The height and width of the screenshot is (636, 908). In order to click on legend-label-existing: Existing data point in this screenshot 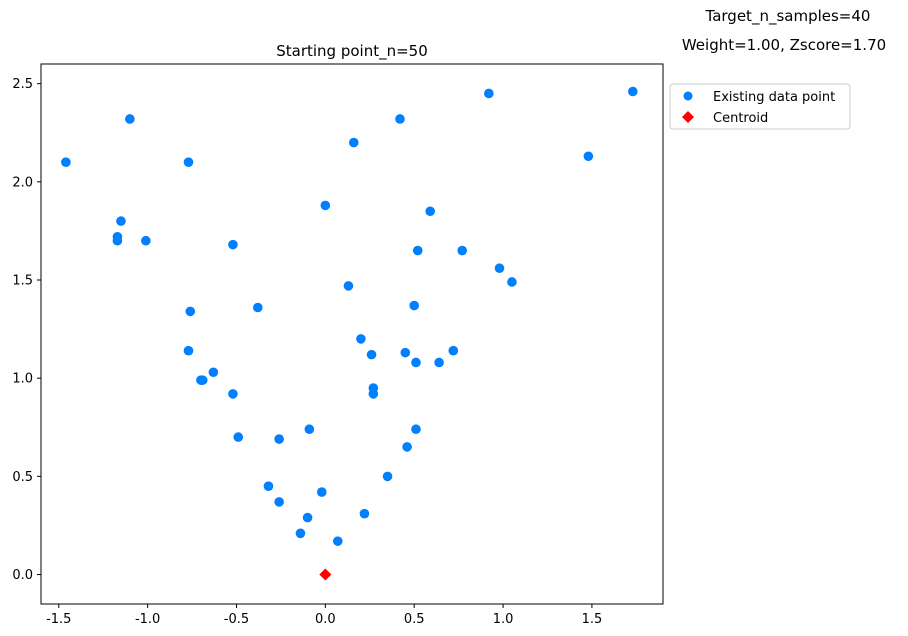, I will do `click(774, 97)`.